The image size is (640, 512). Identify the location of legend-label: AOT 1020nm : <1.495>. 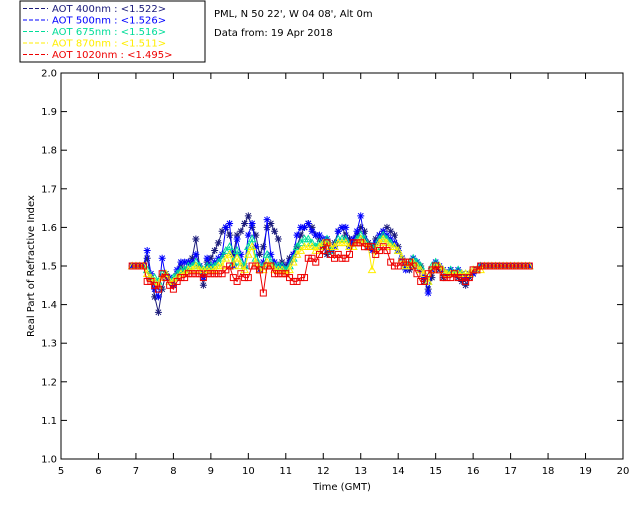
(112, 55).